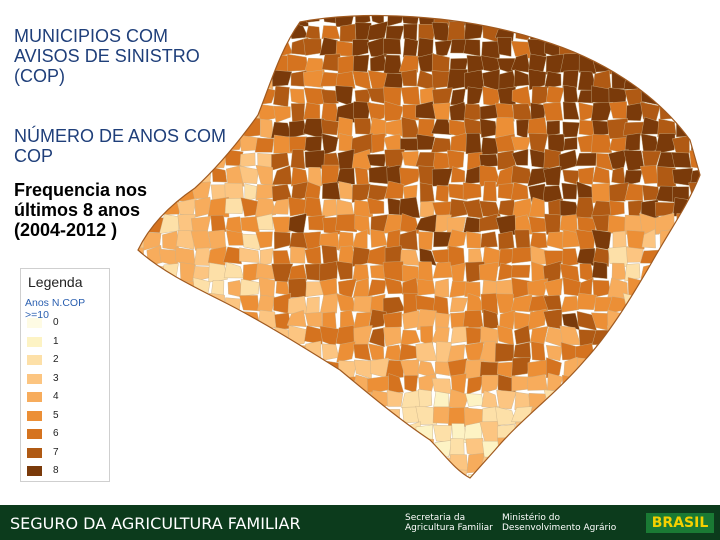 The image size is (720, 540). What do you see at coordinates (680, 523) in the screenshot?
I see `brasil-logo: BRASIL` at bounding box center [680, 523].